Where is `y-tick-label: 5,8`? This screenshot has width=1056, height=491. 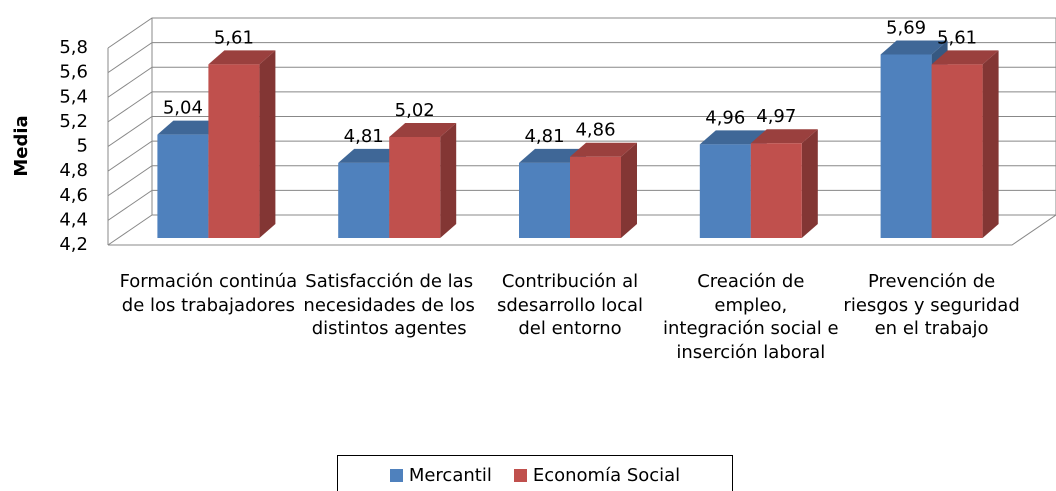
y-tick-label: 5,8 is located at coordinates (73, 47).